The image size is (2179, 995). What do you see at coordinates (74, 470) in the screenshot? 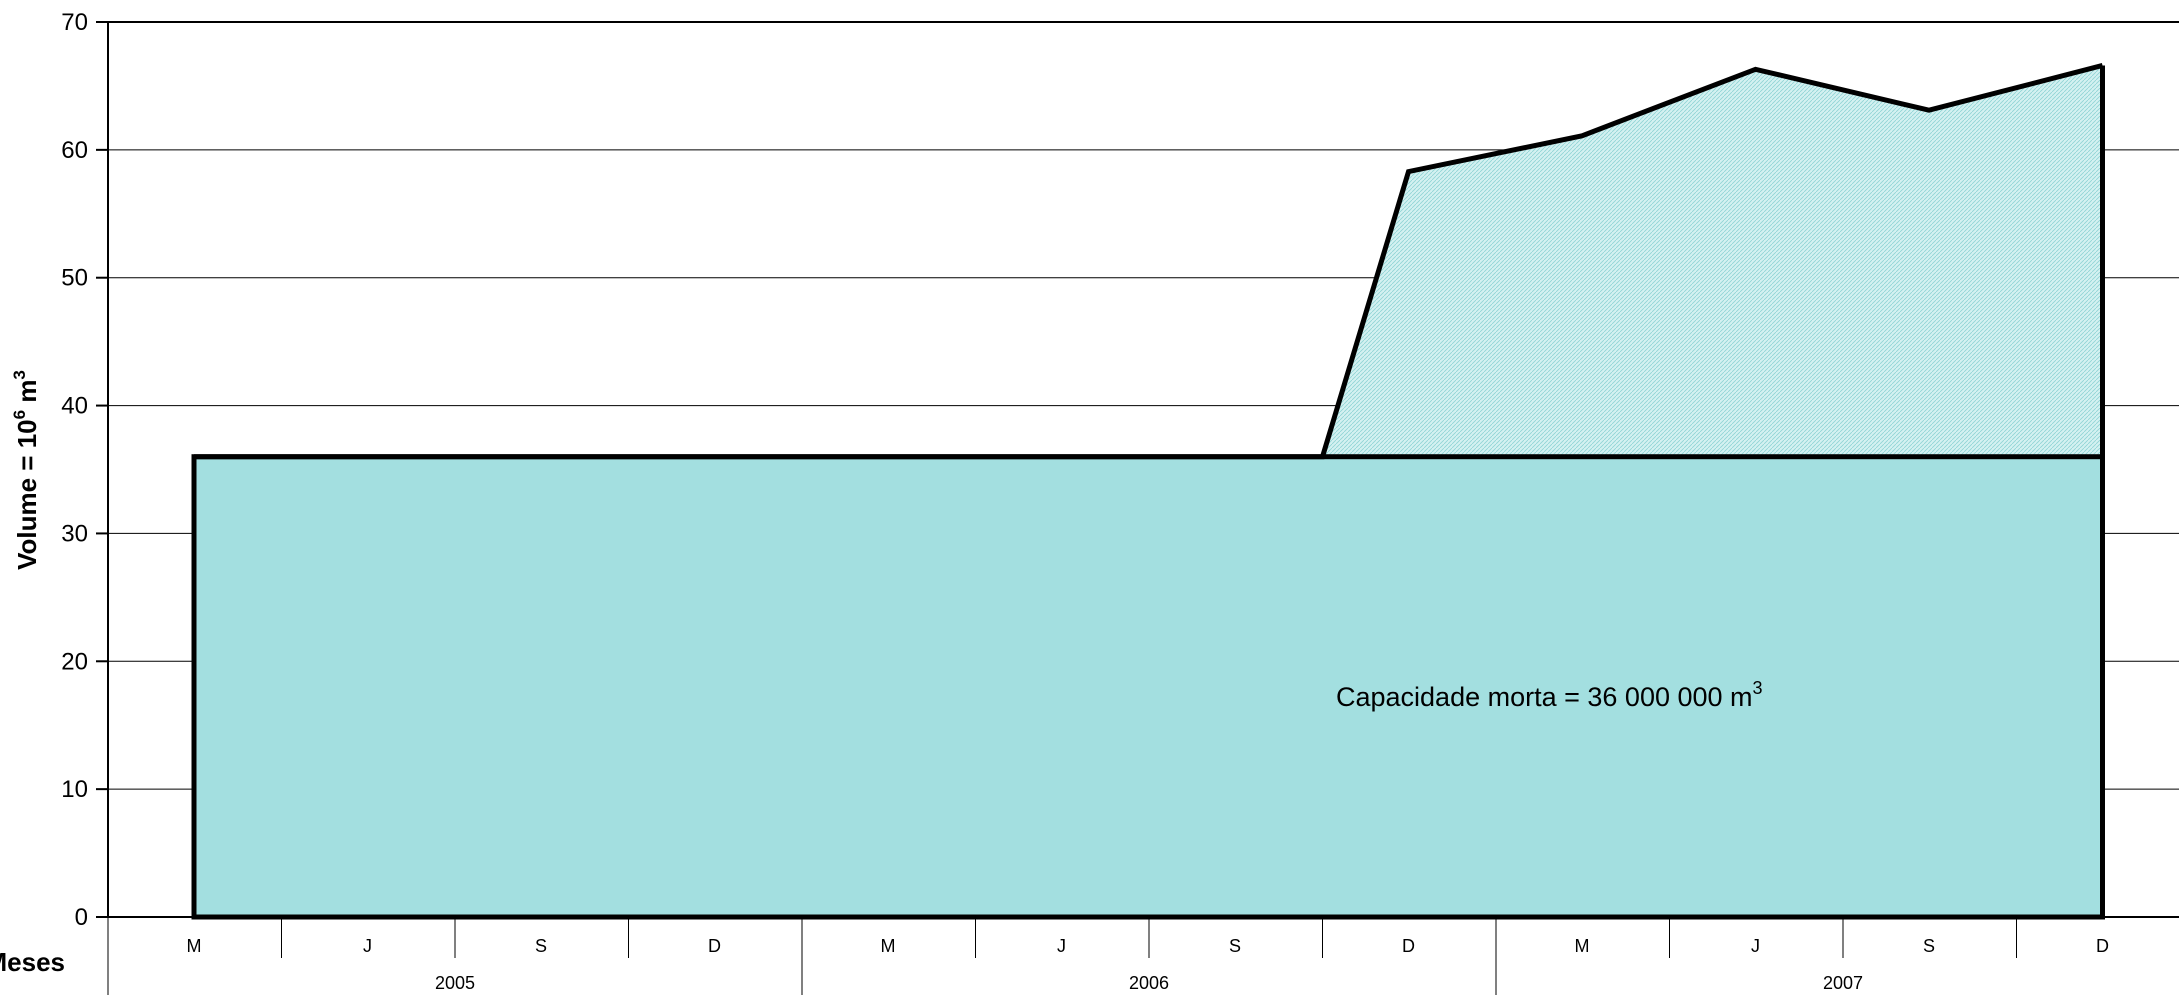
I see `y-tick-labels: 0 10 20 30 40 50 60 70` at bounding box center [74, 470].